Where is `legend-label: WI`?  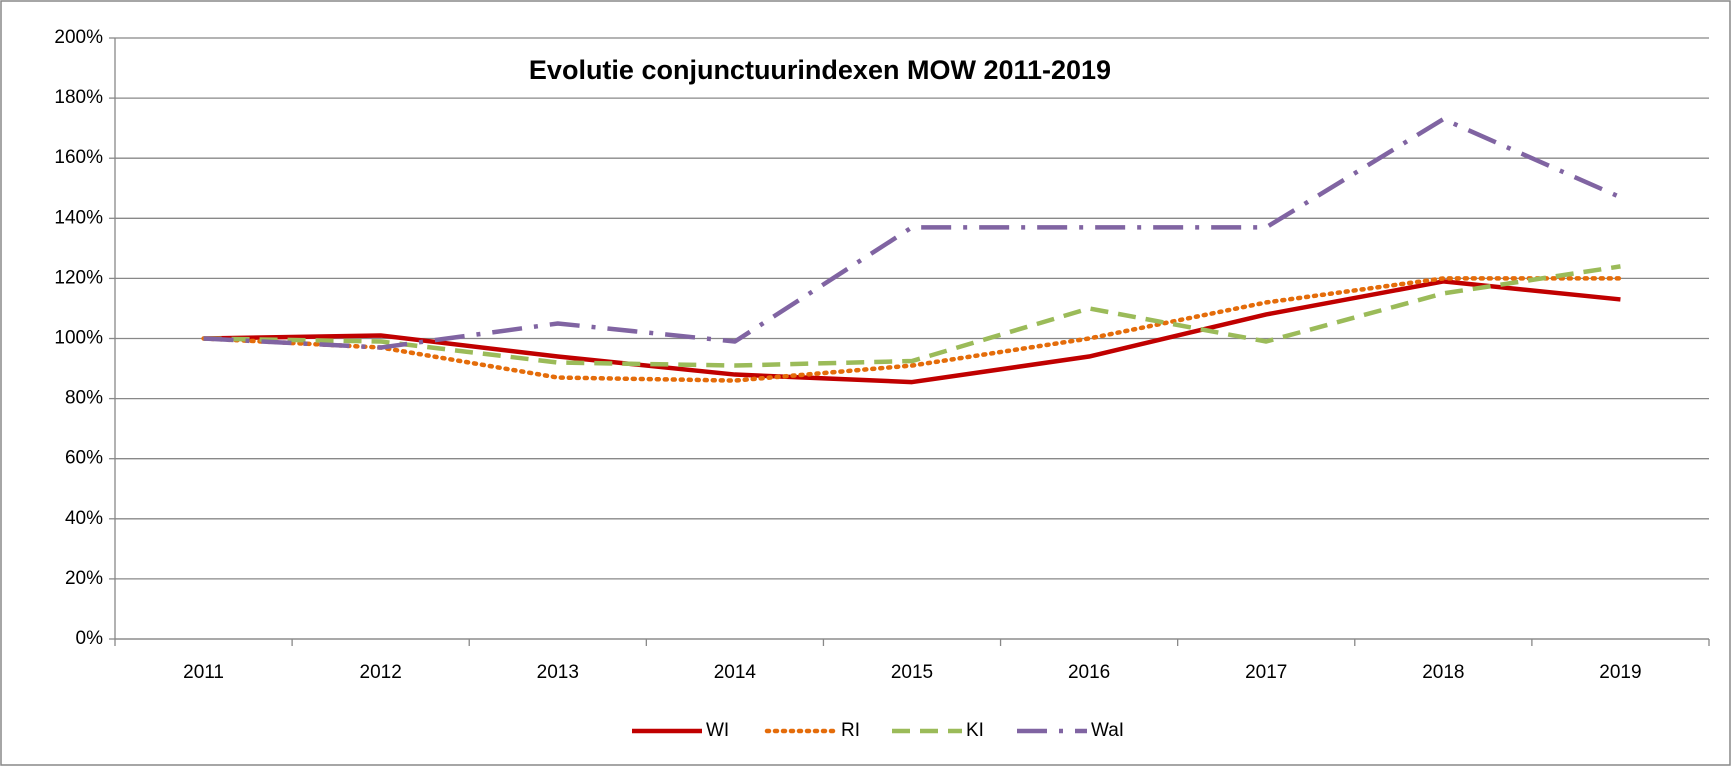 legend-label: WI is located at coordinates (717, 730).